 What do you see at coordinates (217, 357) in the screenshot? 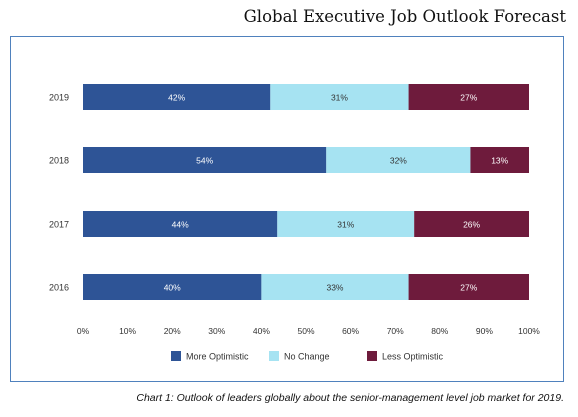
I see `legend-label: More Optimistic` at bounding box center [217, 357].